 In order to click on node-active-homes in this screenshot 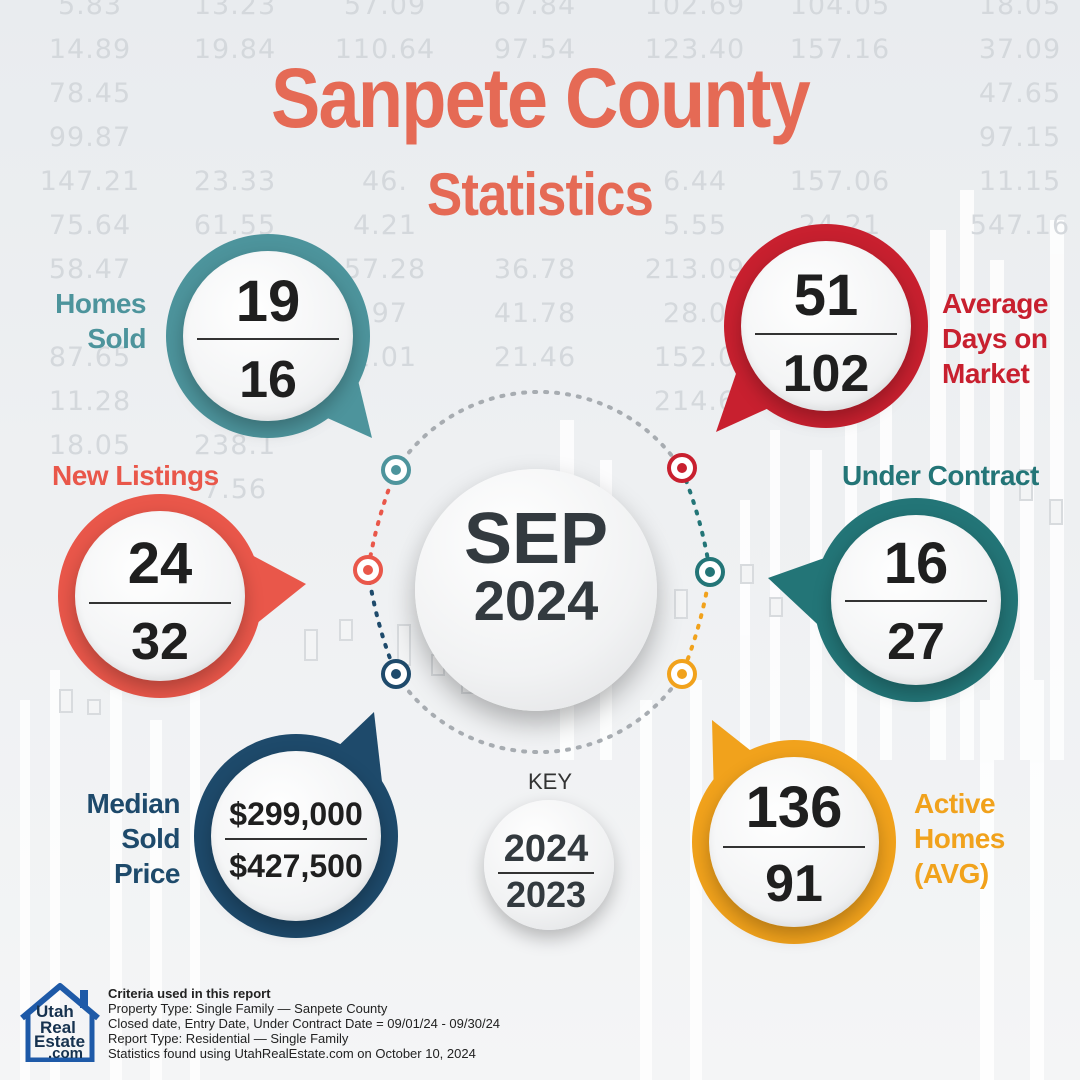, I will do `click(682, 674)`.